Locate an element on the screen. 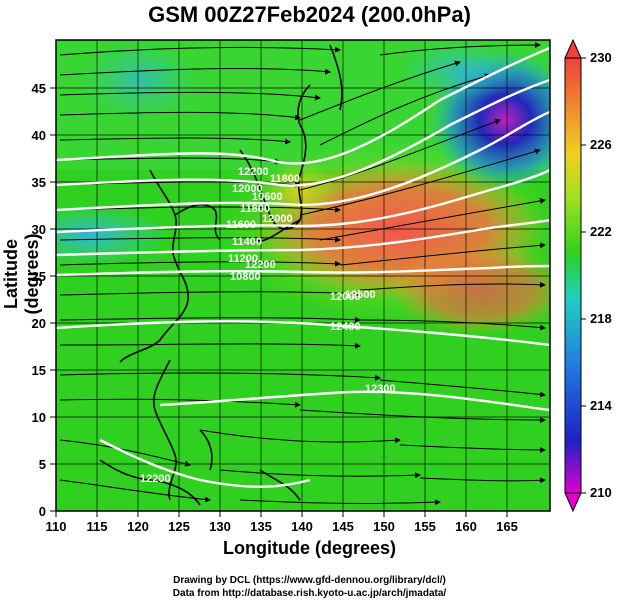 The width and height of the screenshot is (619, 605). cyan-band-north is located at coordinates (140, 80).